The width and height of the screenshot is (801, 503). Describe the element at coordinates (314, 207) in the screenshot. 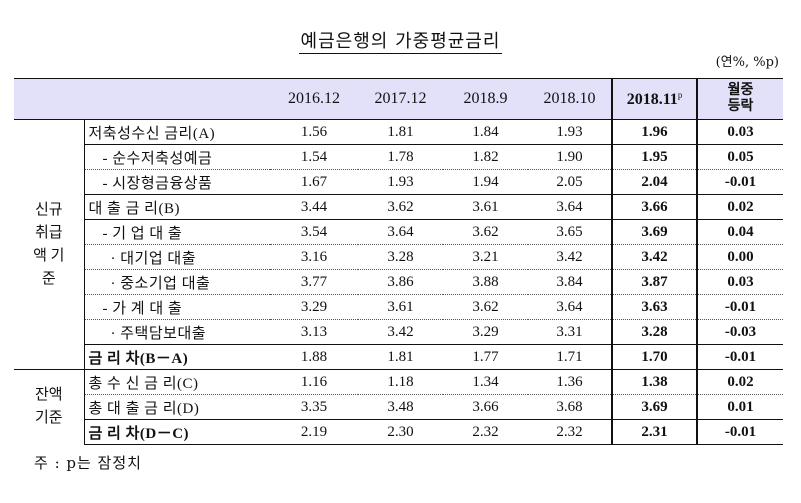

I see `cell: 3.44` at that location.